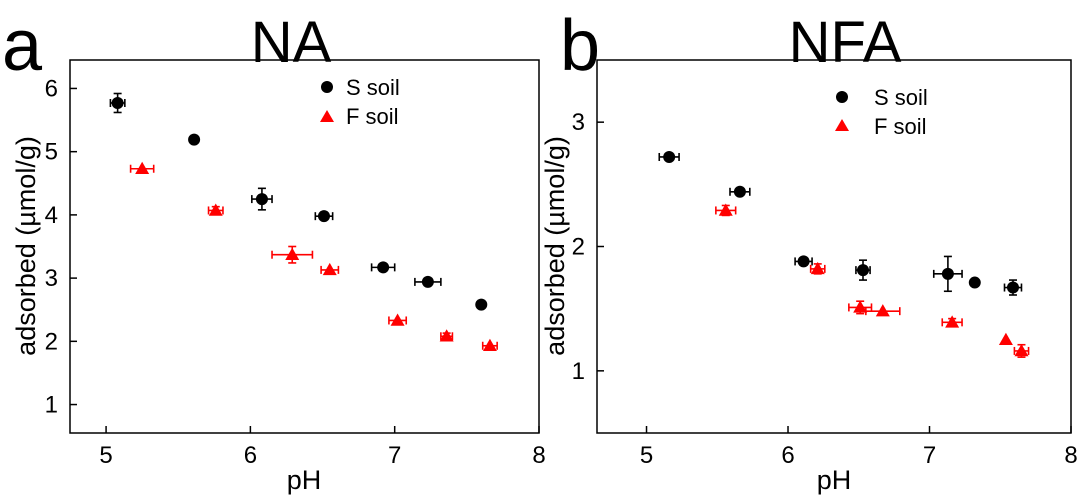 The height and width of the screenshot is (497, 1084). I want to click on panel-b-x-axis-label: pH, so click(834, 480).